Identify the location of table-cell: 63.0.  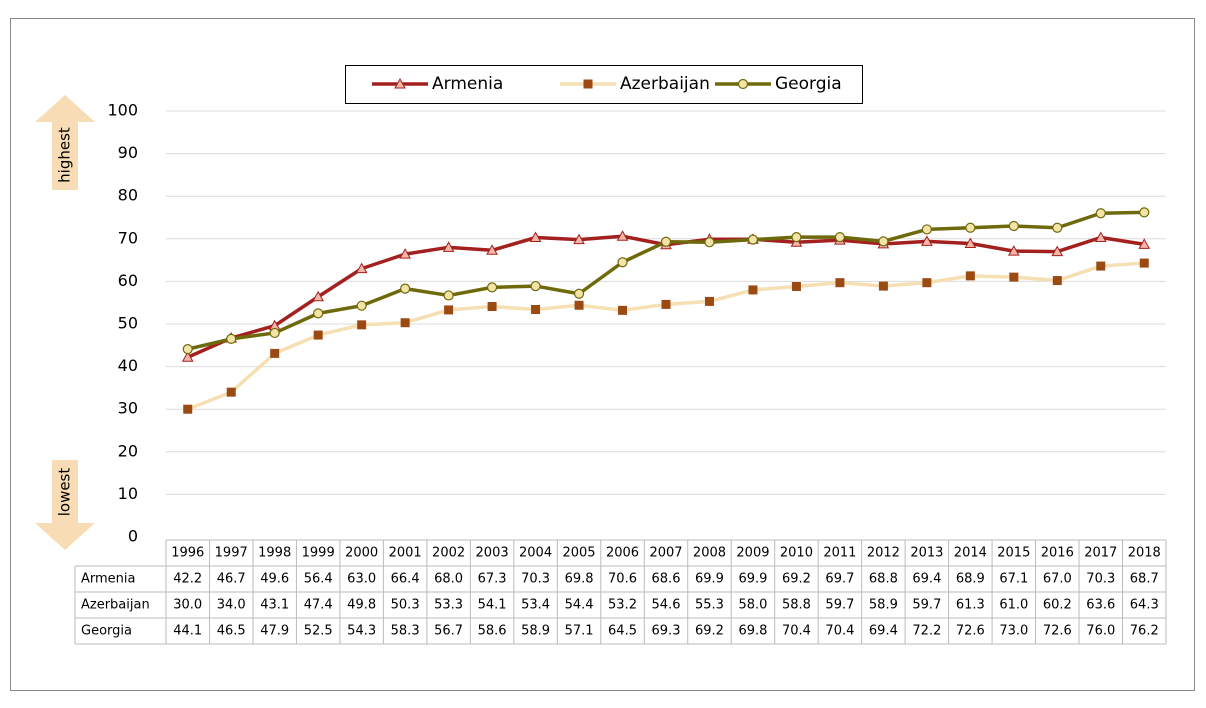
(361, 579).